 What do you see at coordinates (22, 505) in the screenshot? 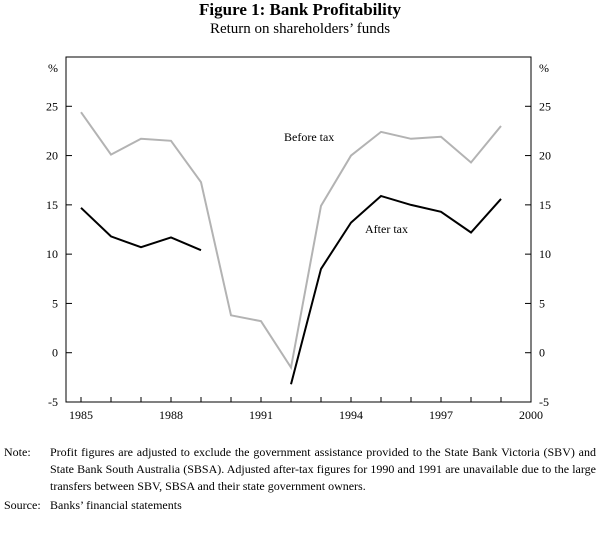
I see `source-label: Source:` at bounding box center [22, 505].